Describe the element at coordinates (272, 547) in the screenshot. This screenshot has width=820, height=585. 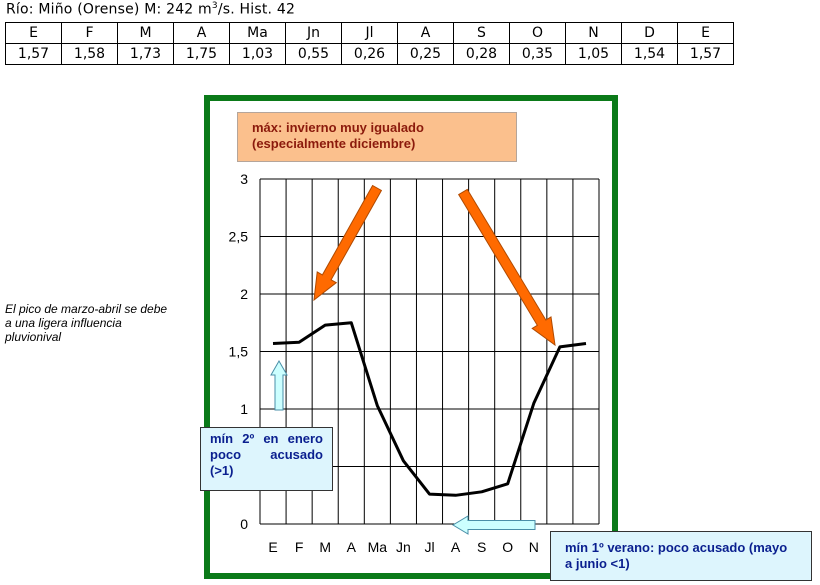
I see `x-tick-label: E` at that location.